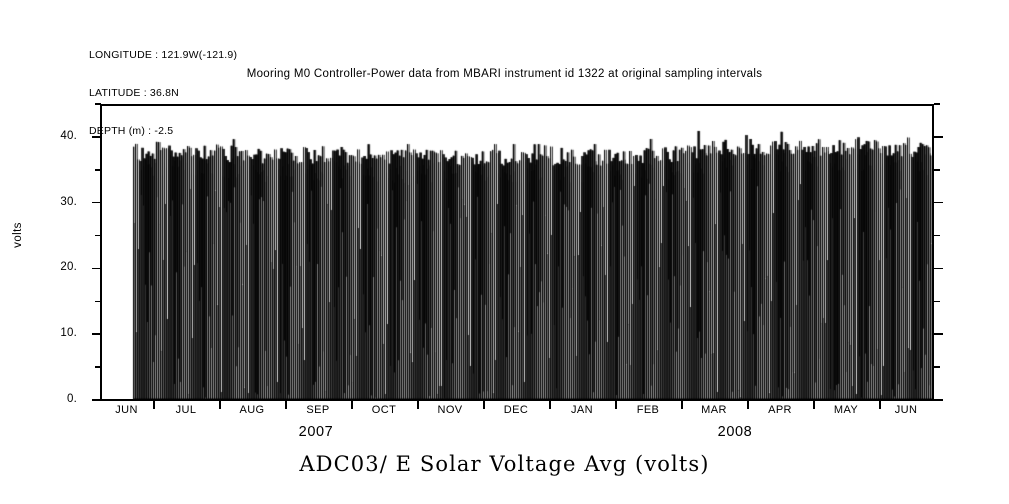 This screenshot has width=1009, height=504. What do you see at coordinates (68, 135) in the screenshot?
I see `y-tick-label-40: 40.` at bounding box center [68, 135].